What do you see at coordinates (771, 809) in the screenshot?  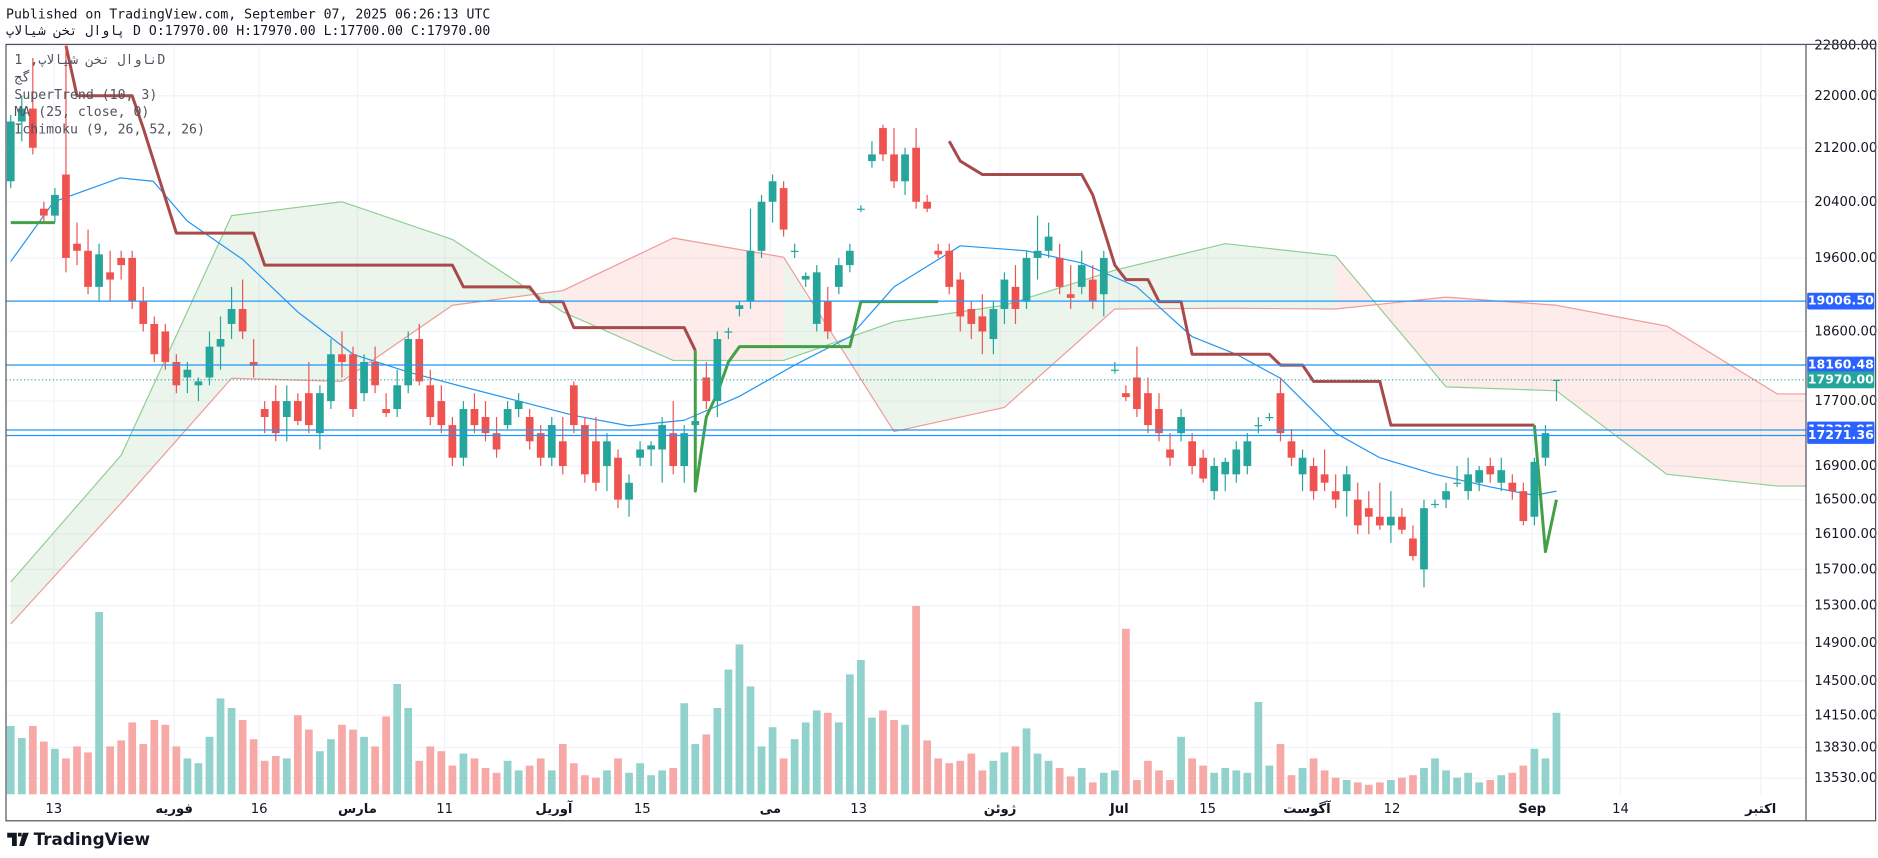 I see `x-tick-label: می` at bounding box center [771, 809].